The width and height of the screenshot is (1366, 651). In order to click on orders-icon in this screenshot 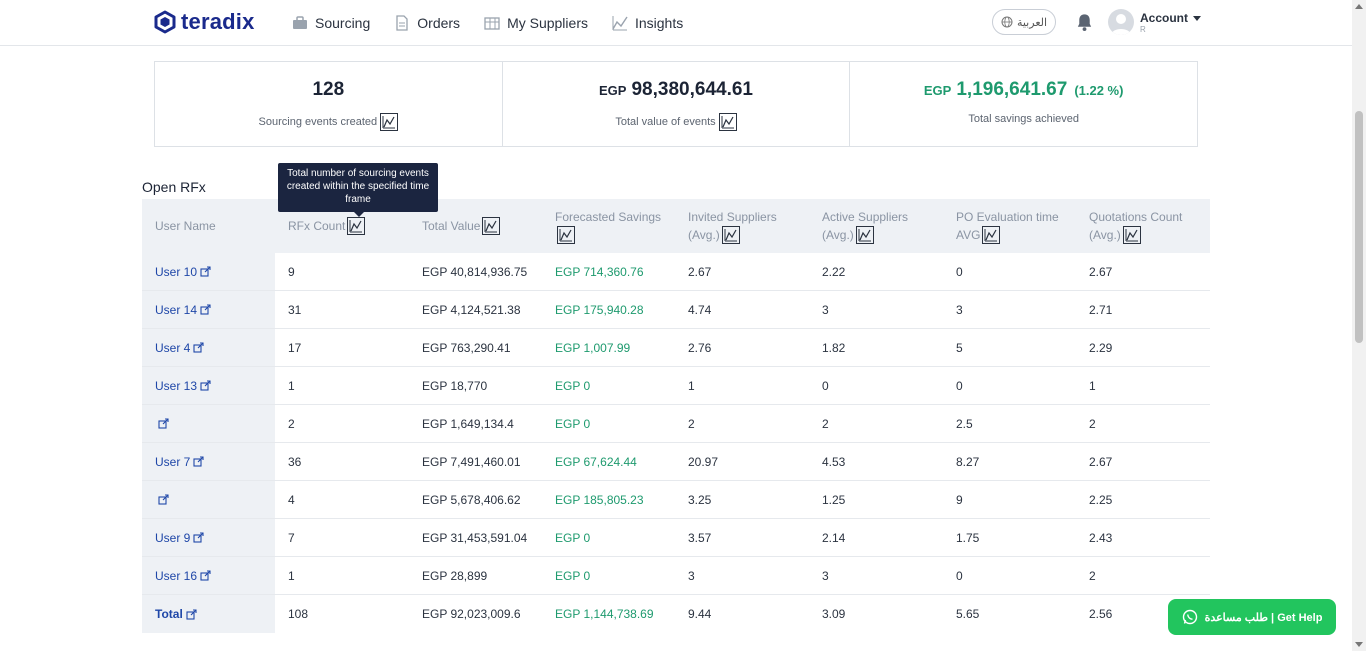, I will do `click(402, 23)`.